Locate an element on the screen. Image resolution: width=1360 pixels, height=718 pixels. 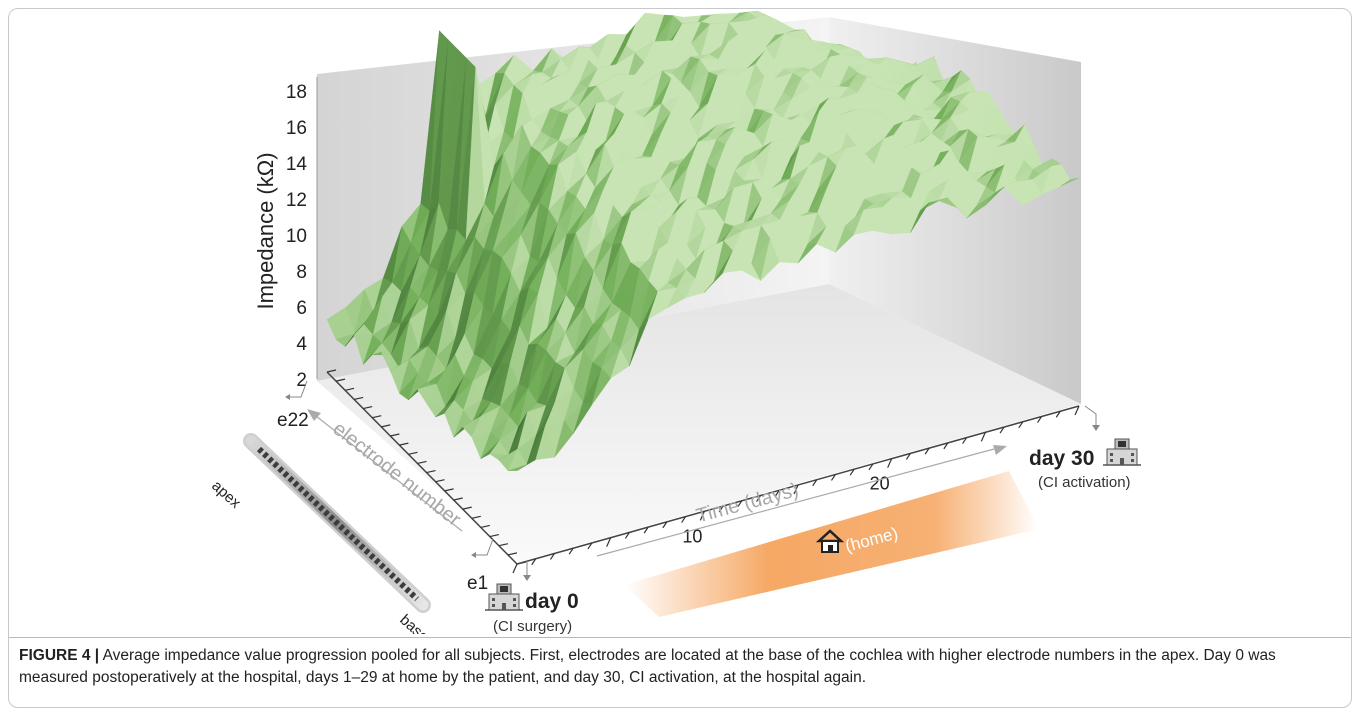
y-tick-label-8: 8 is located at coordinates (301, 272).